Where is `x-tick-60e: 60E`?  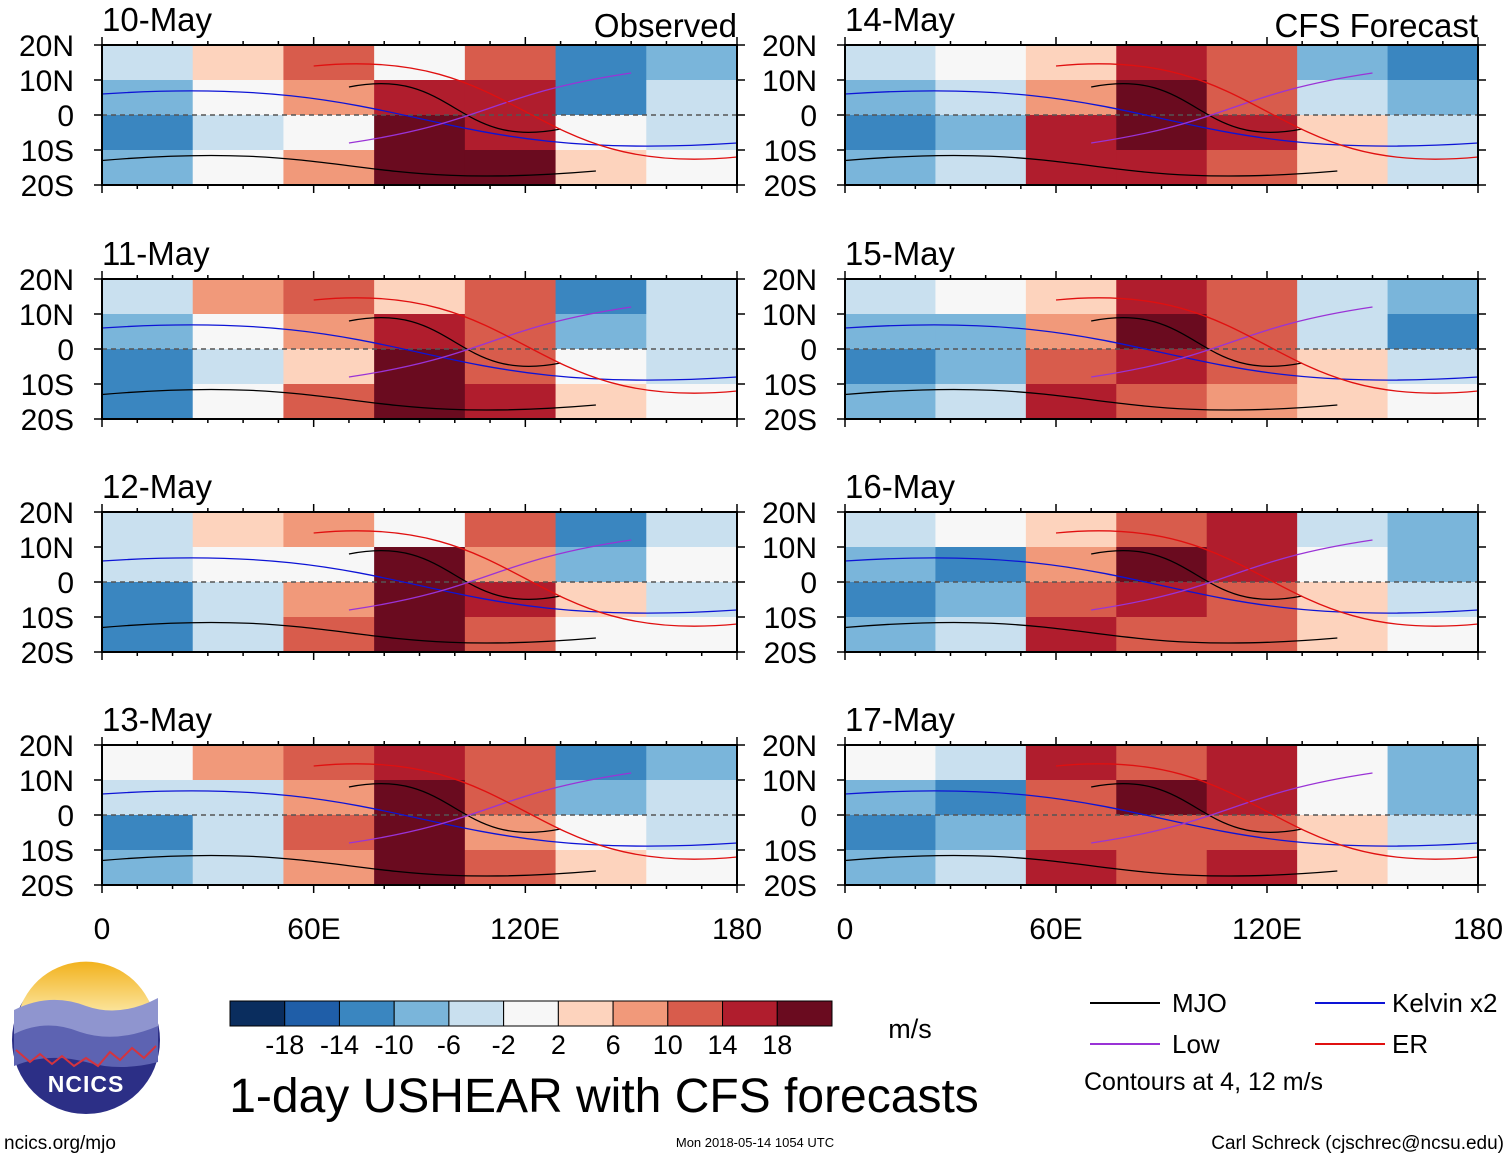 x-tick-60e: 60E is located at coordinates (313, 929).